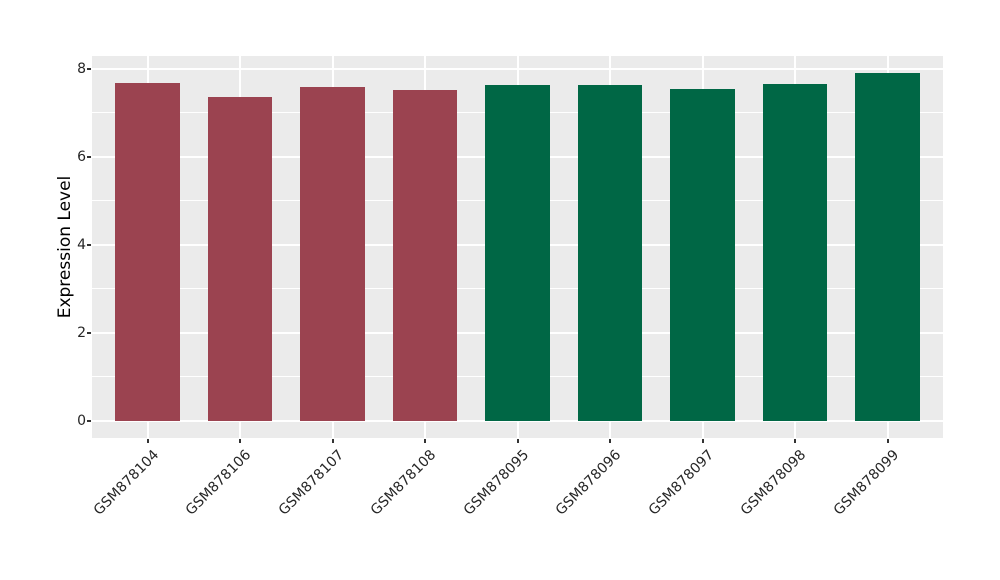 This screenshot has height=580, width=1000. What do you see at coordinates (866, 483) in the screenshot?
I see `x-tick-label-GSM878099: GSM878099` at bounding box center [866, 483].